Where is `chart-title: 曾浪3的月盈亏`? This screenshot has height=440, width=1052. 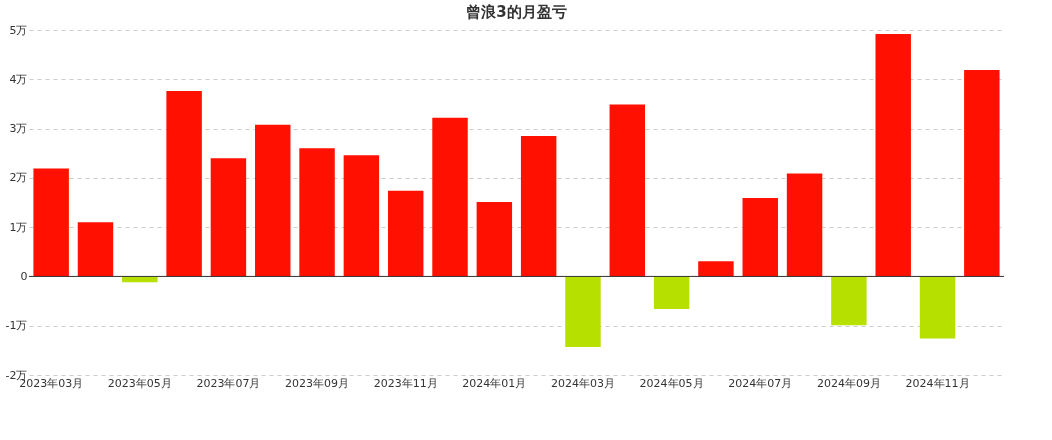
chart-title: 曾浪3的月盈亏 is located at coordinates (516, 12).